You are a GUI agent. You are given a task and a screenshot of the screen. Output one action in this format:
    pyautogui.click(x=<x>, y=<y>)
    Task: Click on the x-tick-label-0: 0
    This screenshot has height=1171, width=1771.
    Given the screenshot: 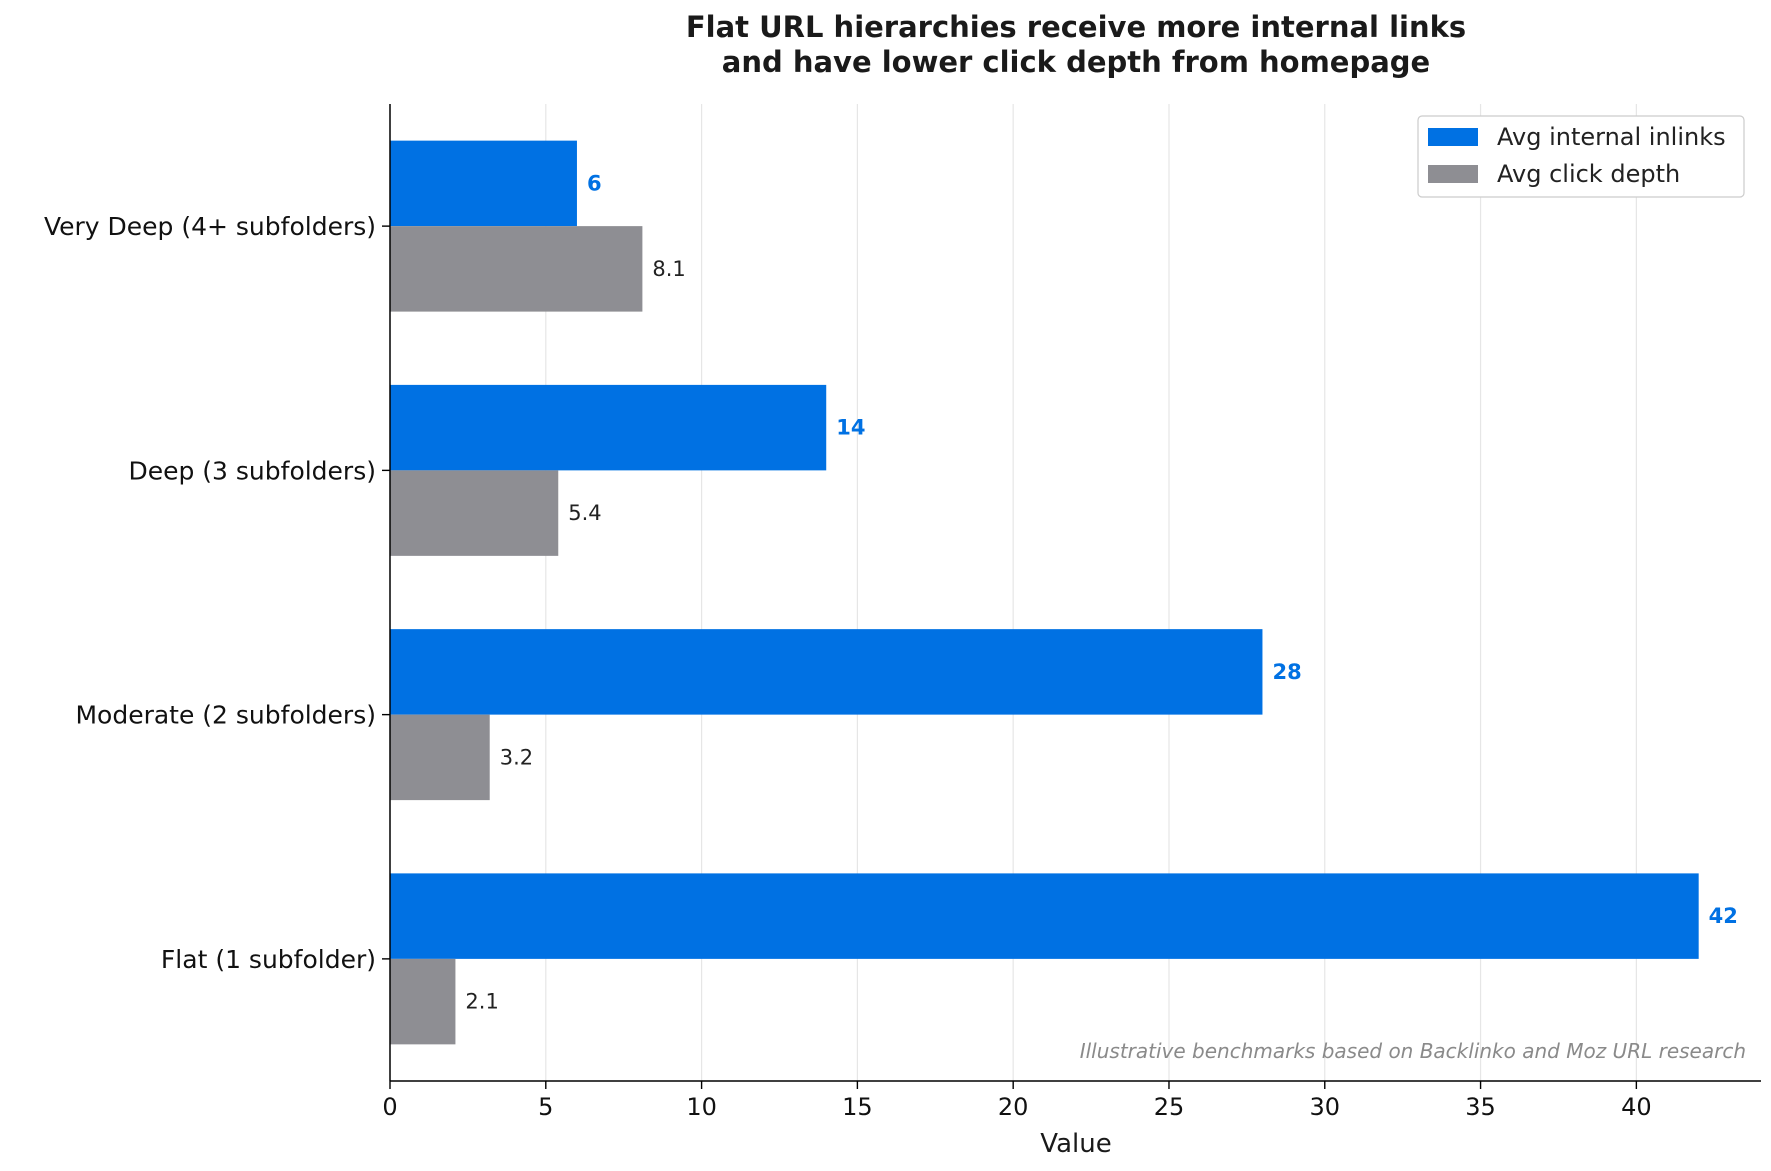 What is the action you would take?
    pyautogui.click(x=389, y=1107)
    